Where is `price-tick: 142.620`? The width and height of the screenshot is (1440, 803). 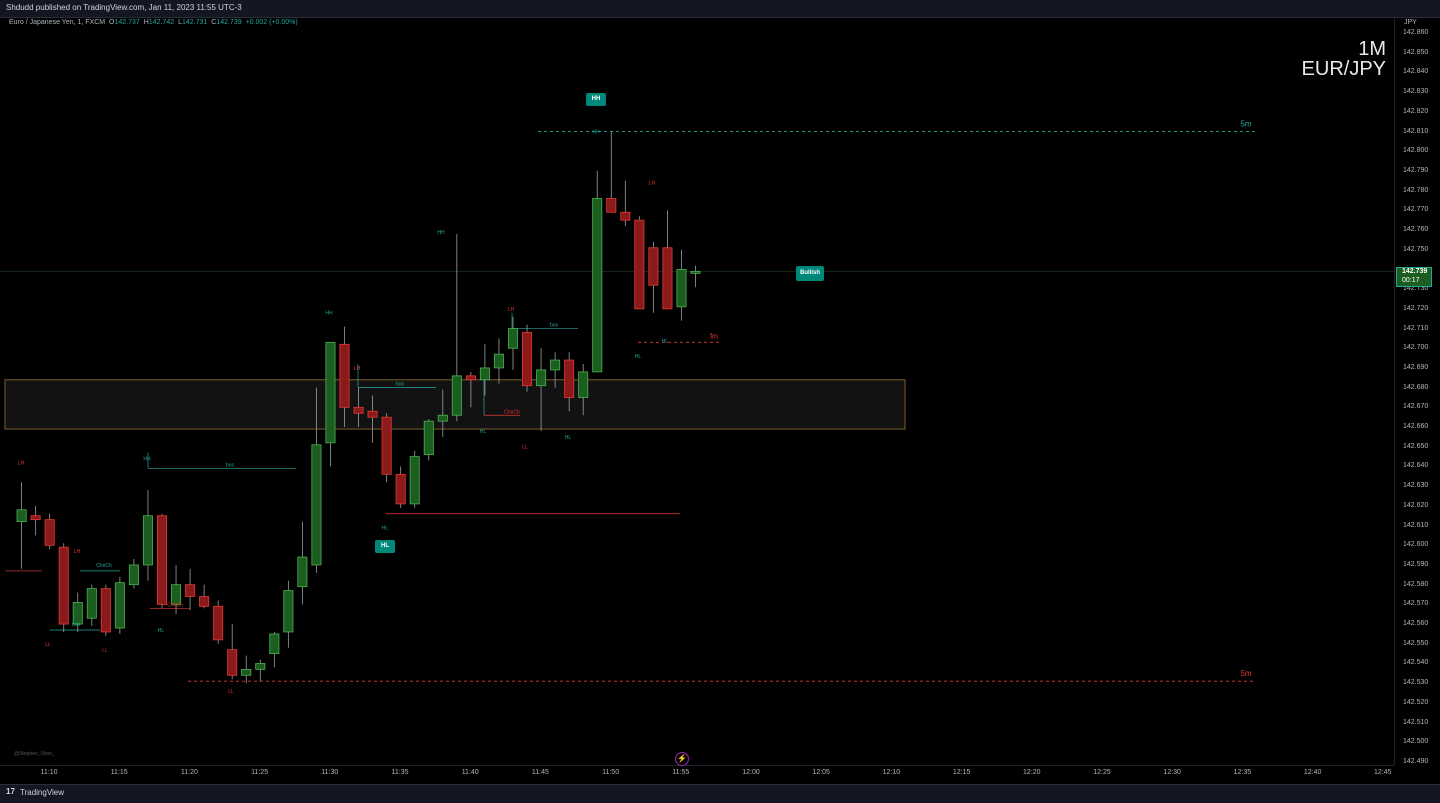
price-tick: 142.620 is located at coordinates (1416, 505).